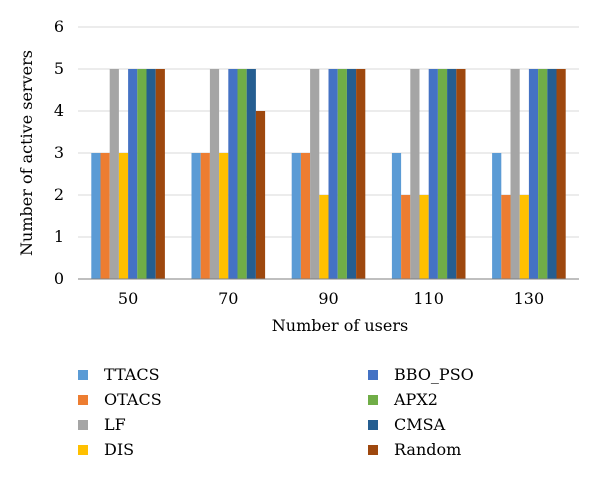 This screenshot has height=478, width=600. Describe the element at coordinates (59, 26) in the screenshot. I see `y-tick-label: 6` at that location.